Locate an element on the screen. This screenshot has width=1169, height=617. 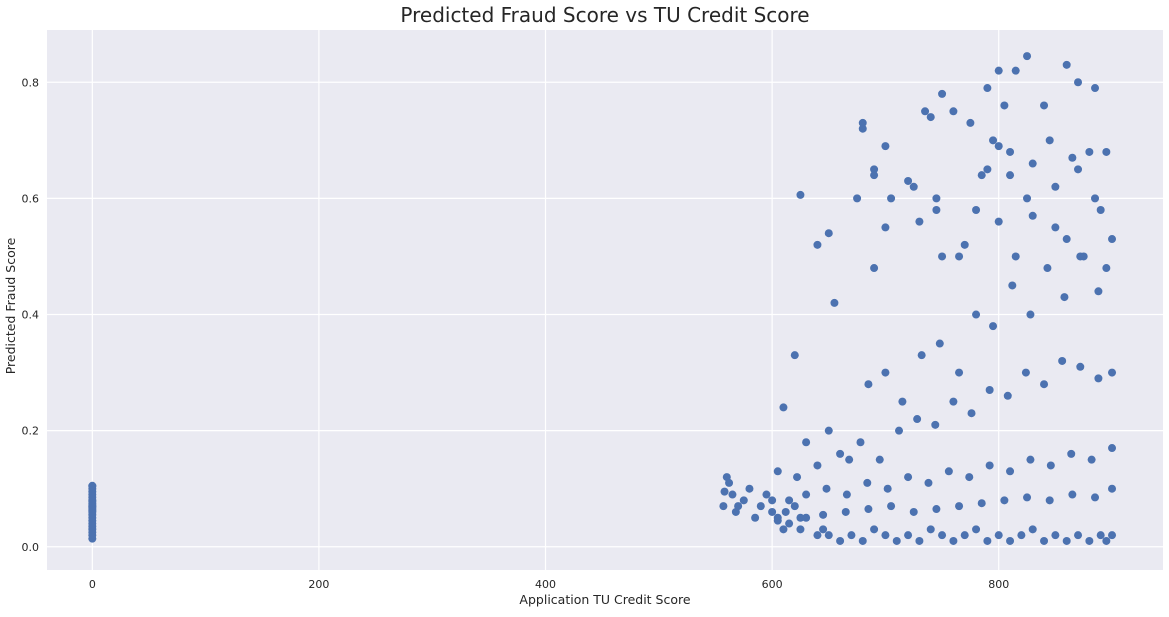
y-tick-labels: 0.0 0.2 0.4 0.6 0.8 is located at coordinates (31, 315).